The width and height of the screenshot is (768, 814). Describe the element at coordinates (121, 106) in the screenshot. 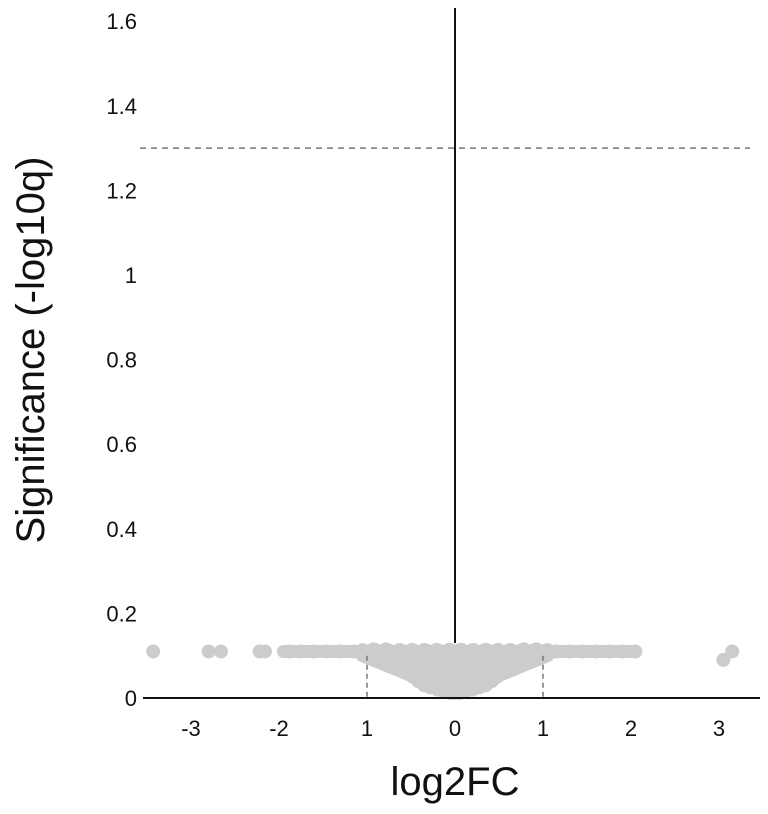

I see `y-tick-label: 1.4` at that location.